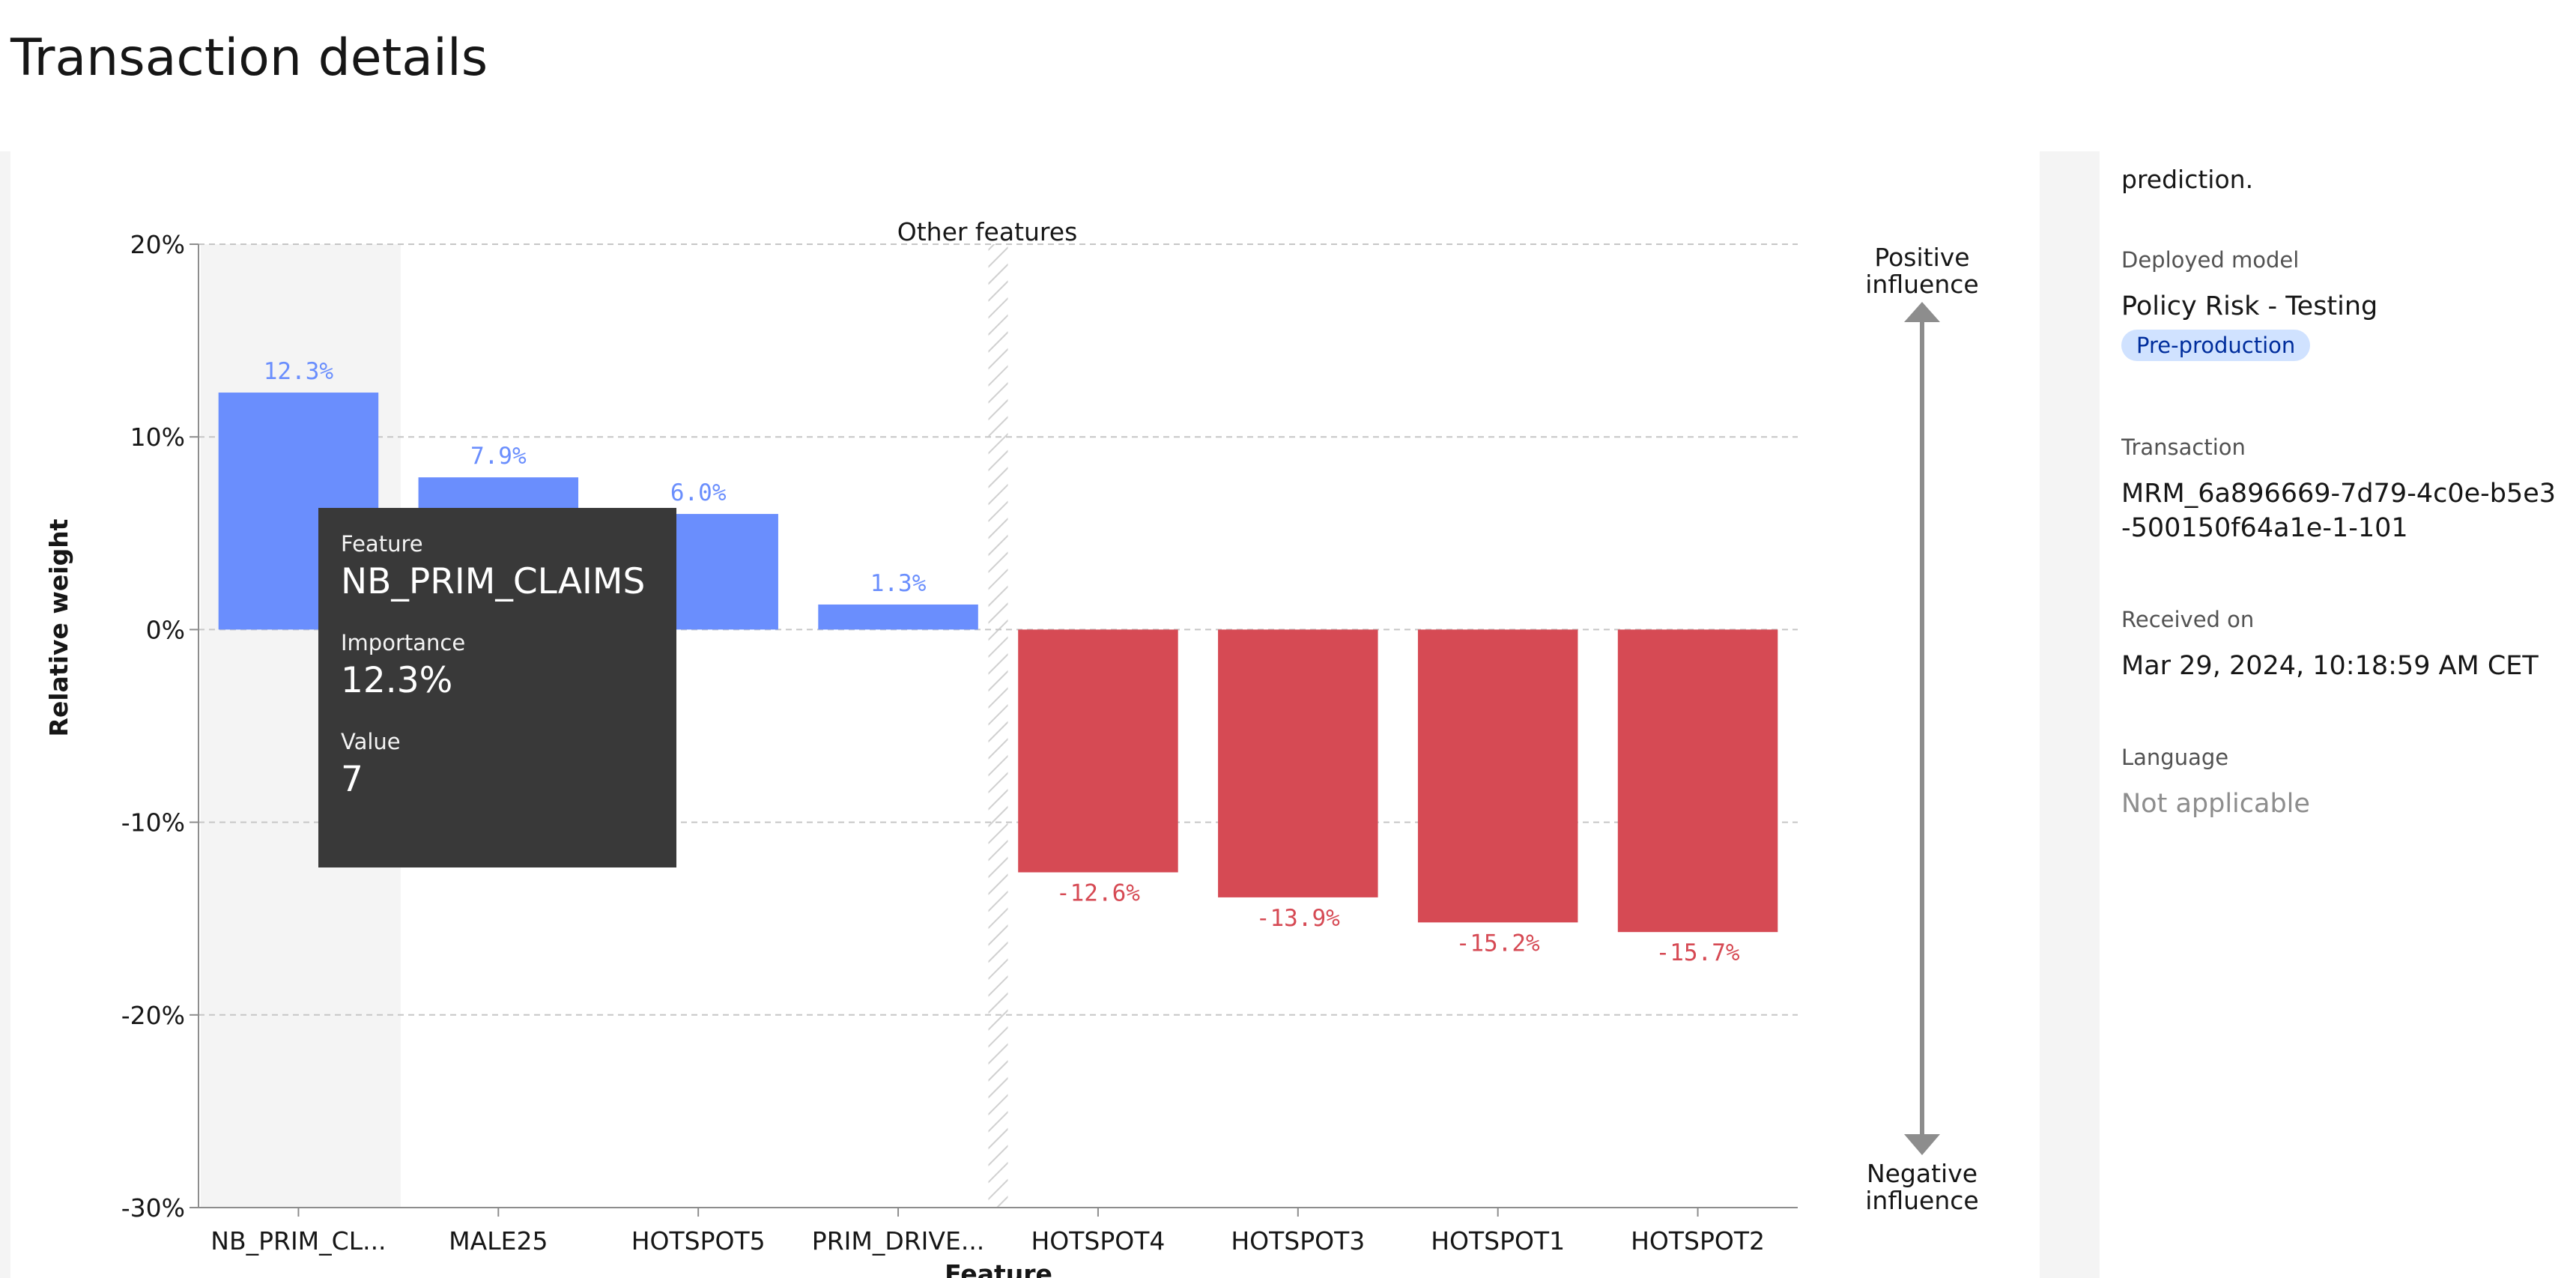 The width and height of the screenshot is (2576, 1278). What do you see at coordinates (1298, 1241) in the screenshot?
I see `x-tick-label: HOTSPOT3` at bounding box center [1298, 1241].